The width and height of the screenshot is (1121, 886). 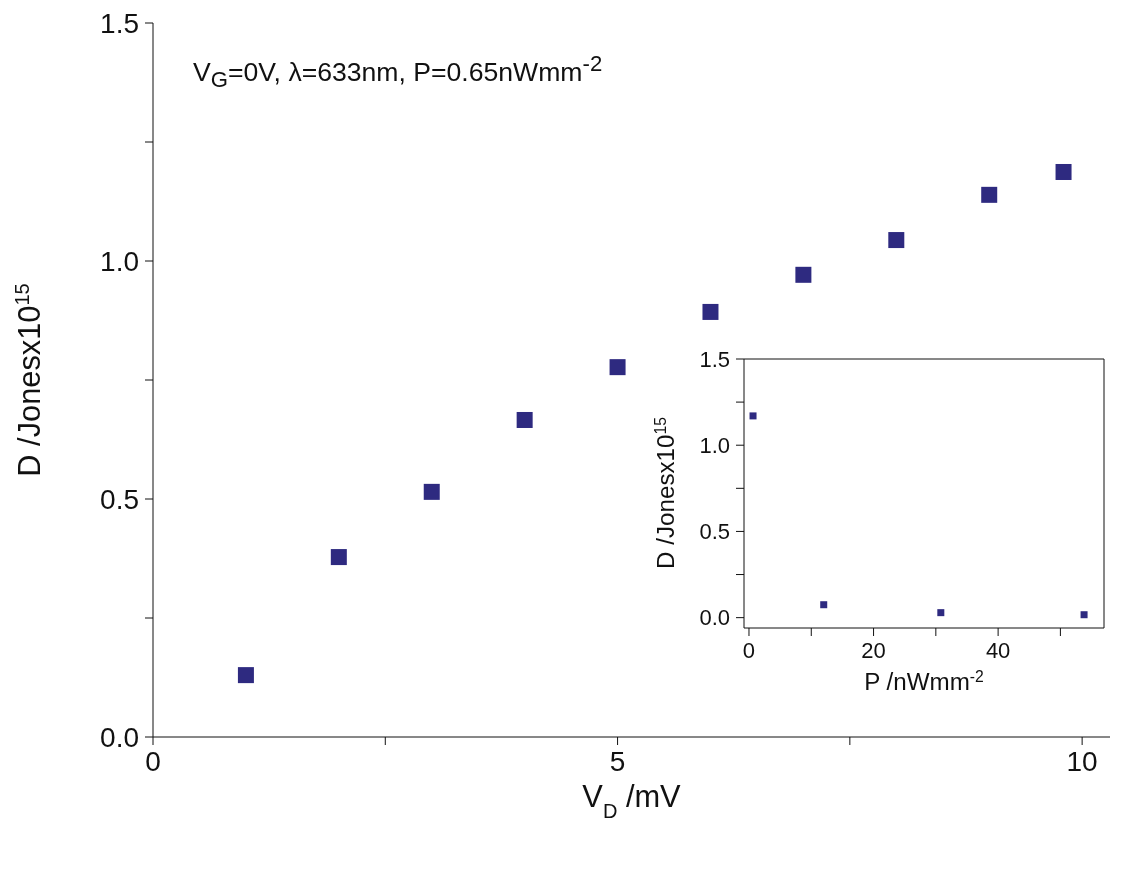 What do you see at coordinates (998, 650) in the screenshot?
I see `x-tick-label: 40` at bounding box center [998, 650].